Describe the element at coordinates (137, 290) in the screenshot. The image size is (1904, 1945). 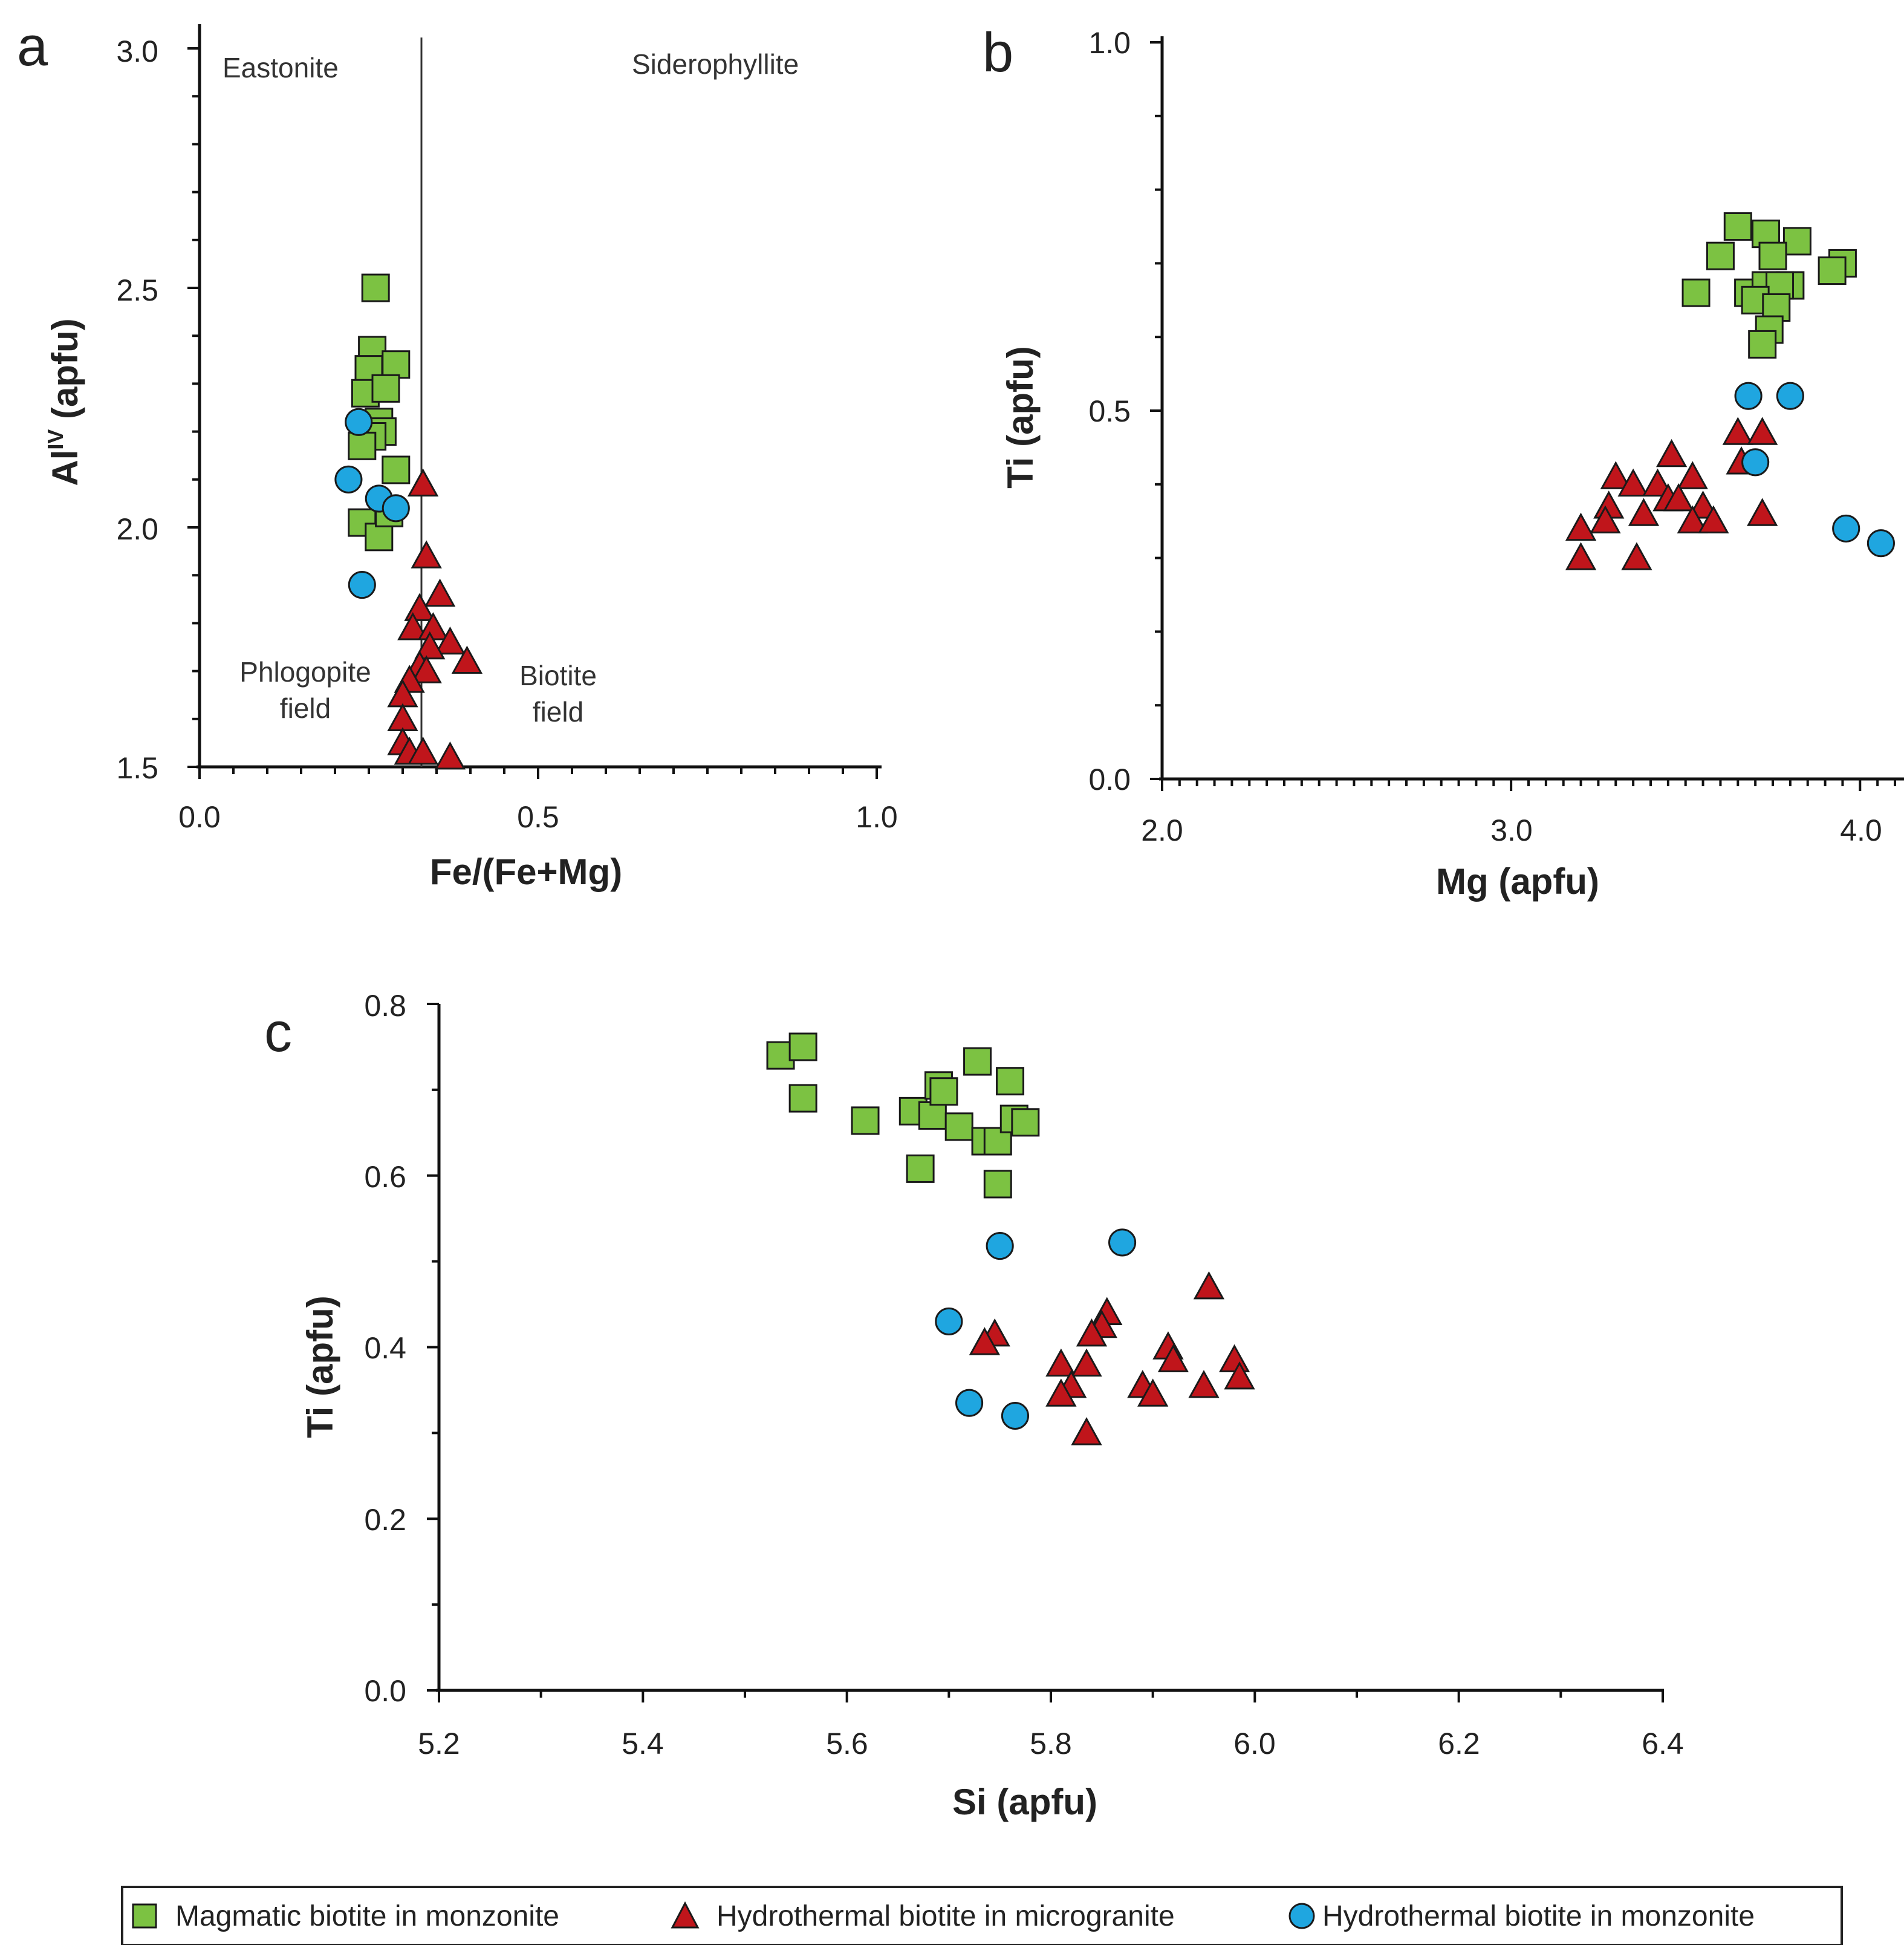
I see `panel-a-ytick-label: 2.5` at that location.